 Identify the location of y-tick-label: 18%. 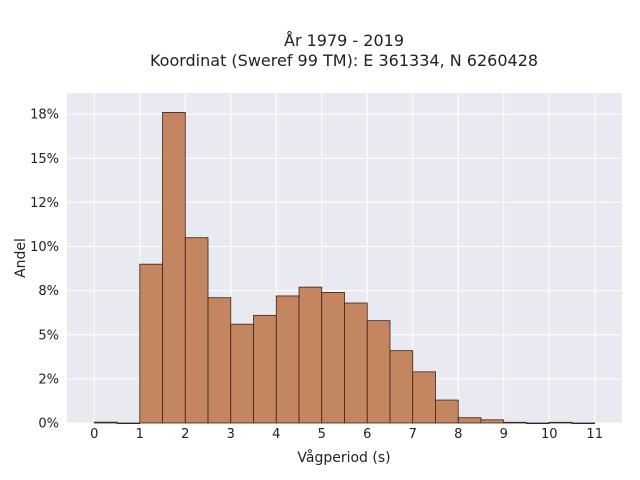
(44, 115).